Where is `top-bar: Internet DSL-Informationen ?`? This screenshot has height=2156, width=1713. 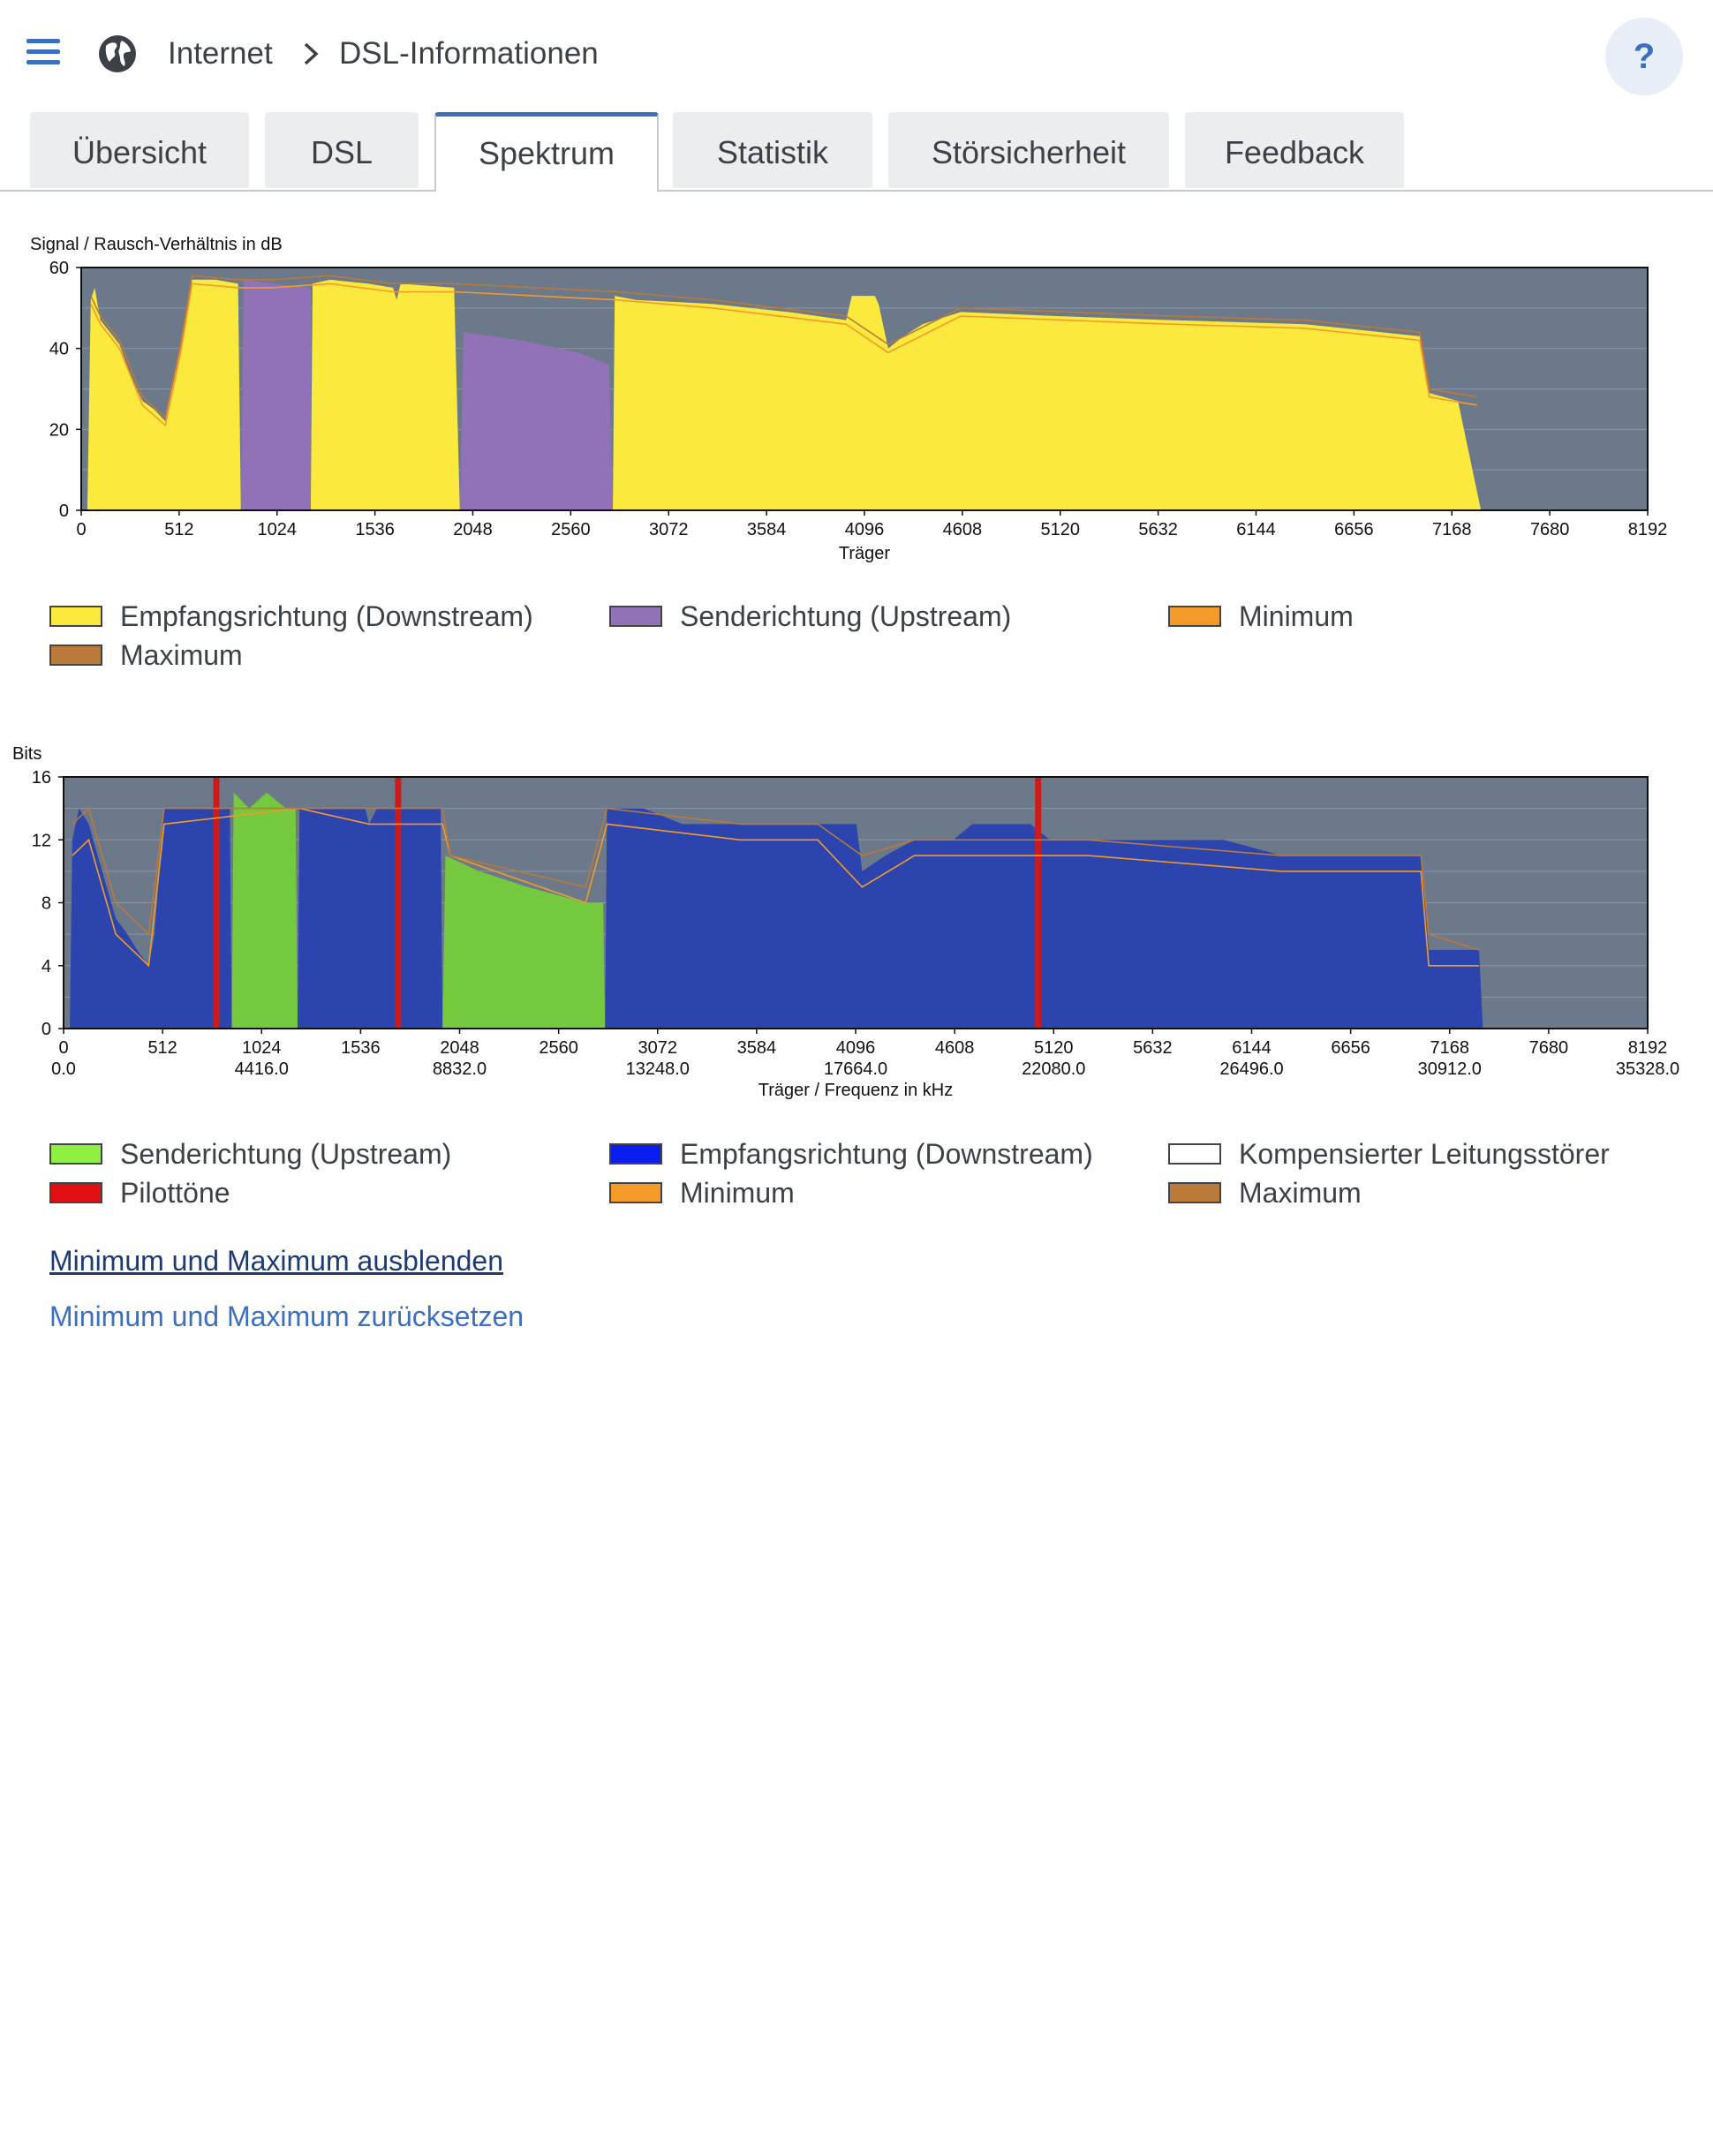 top-bar: Internet DSL-Informationen ? is located at coordinates (857, 57).